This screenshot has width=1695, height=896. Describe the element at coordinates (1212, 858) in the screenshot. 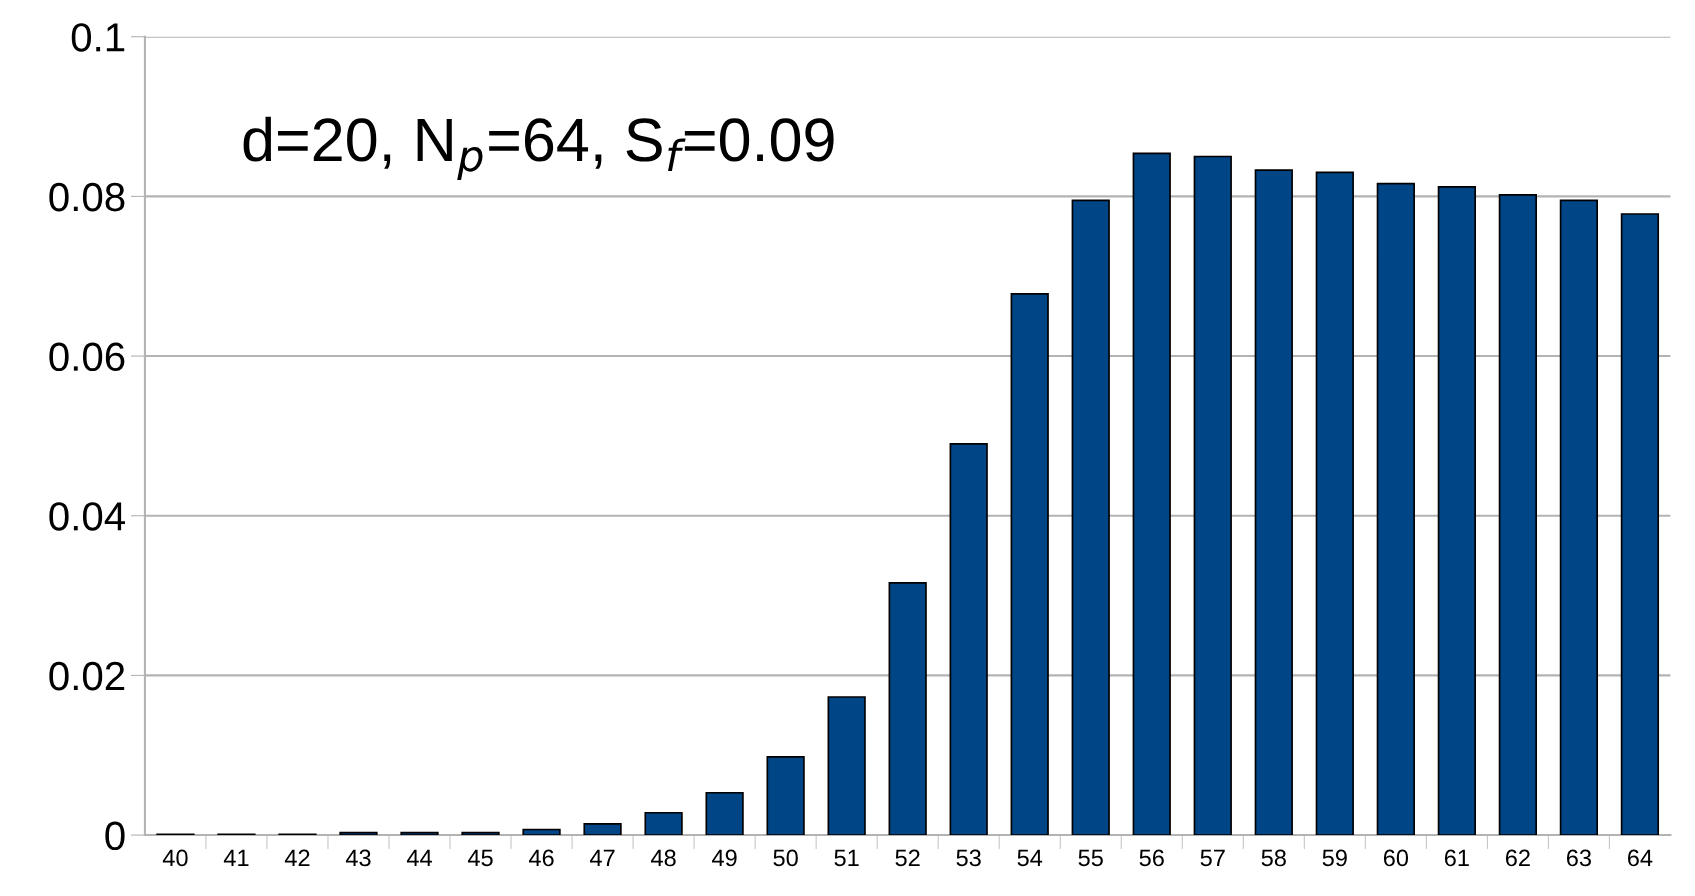

I see `x-tick-label: 57` at that location.